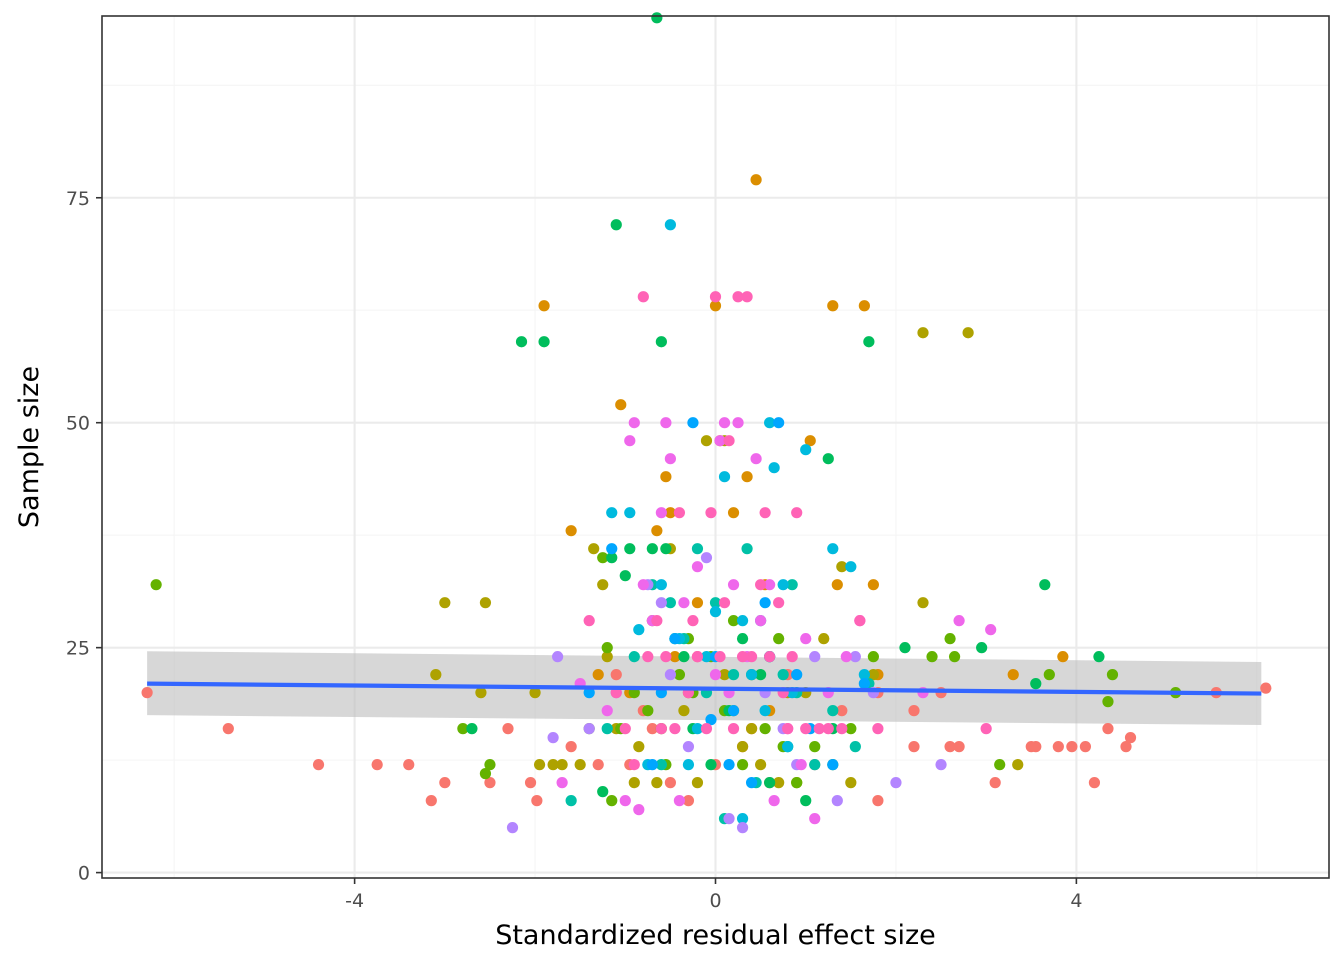  What do you see at coordinates (715, 935) in the screenshot?
I see `x-axis-title: Standardized residual effect size` at bounding box center [715, 935].